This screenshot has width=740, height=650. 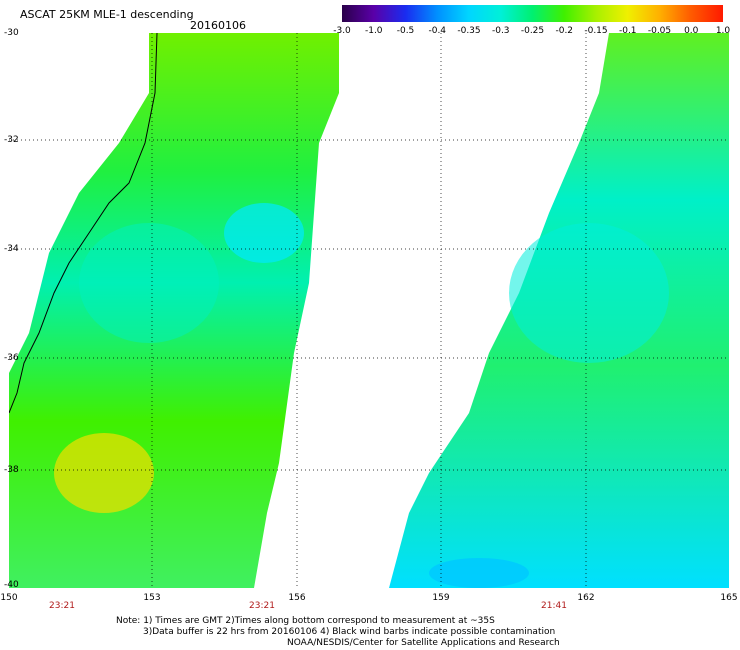 What do you see at coordinates (11, 140) in the screenshot?
I see `lat-label: -32` at bounding box center [11, 140].